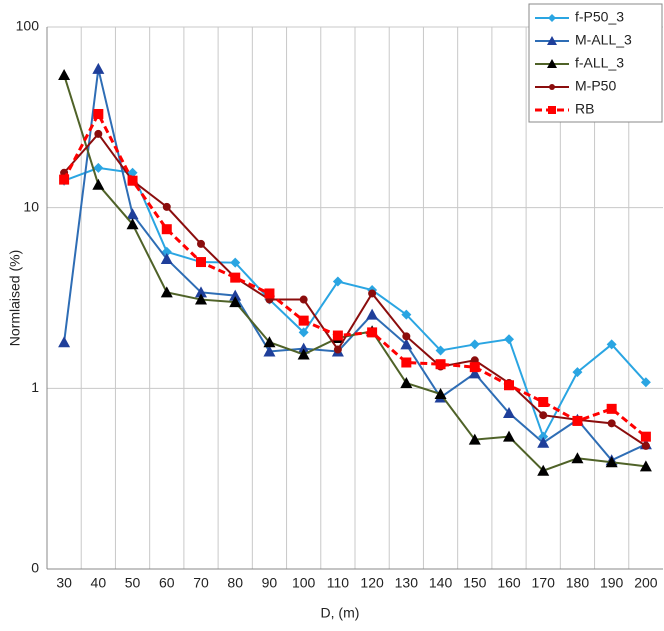  What do you see at coordinates (338, 583) in the screenshot?
I see `x-tick-label: 110` at bounding box center [338, 583].